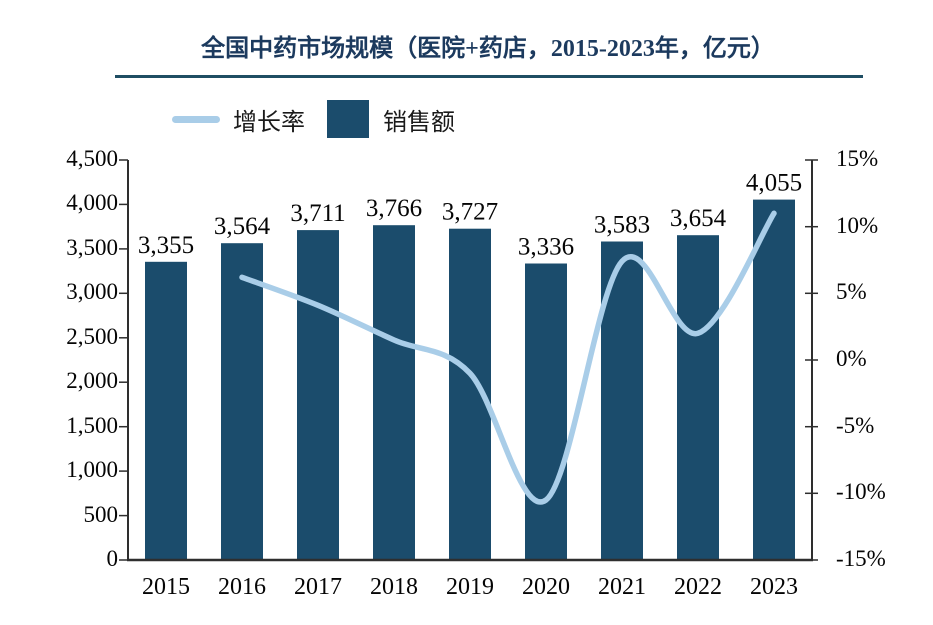 Image resolution: width=933 pixels, height=625 pixels. I want to click on bar-value-label-2019: 3,727, so click(470, 212).